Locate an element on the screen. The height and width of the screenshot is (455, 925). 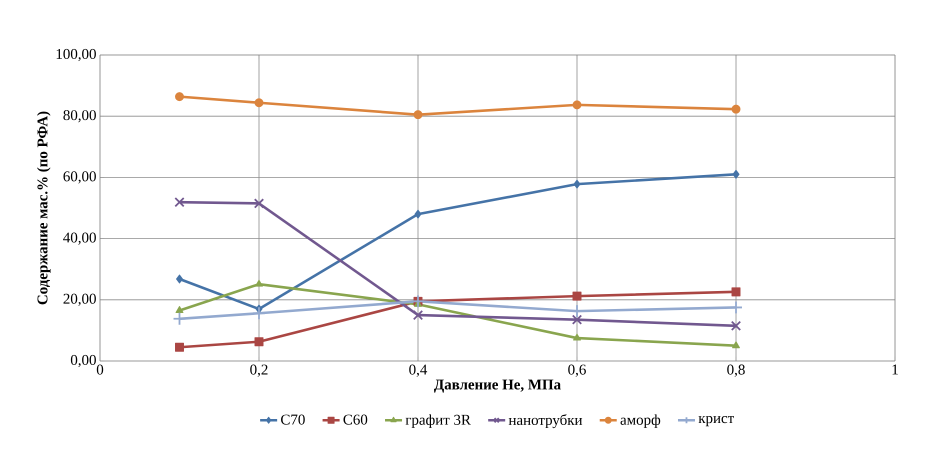
y-tick-label: 0,00 is located at coordinates (83, 361).